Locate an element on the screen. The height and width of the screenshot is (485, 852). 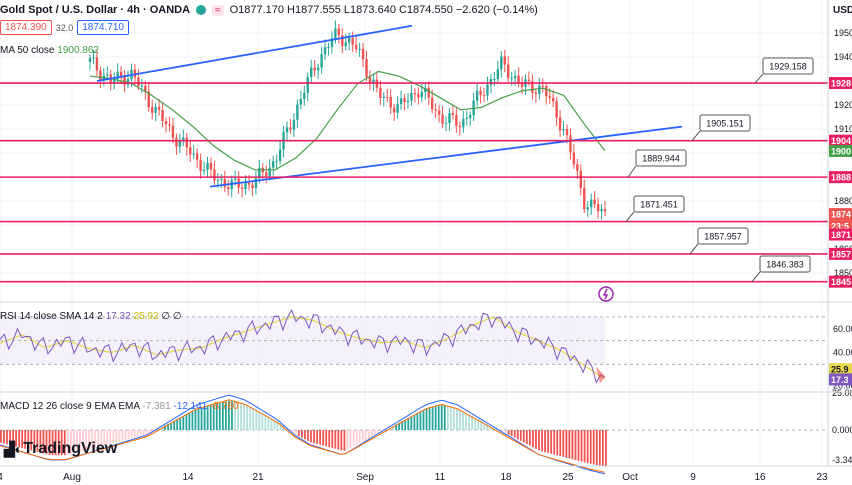
trend-line-upper is located at coordinates (254, 53).